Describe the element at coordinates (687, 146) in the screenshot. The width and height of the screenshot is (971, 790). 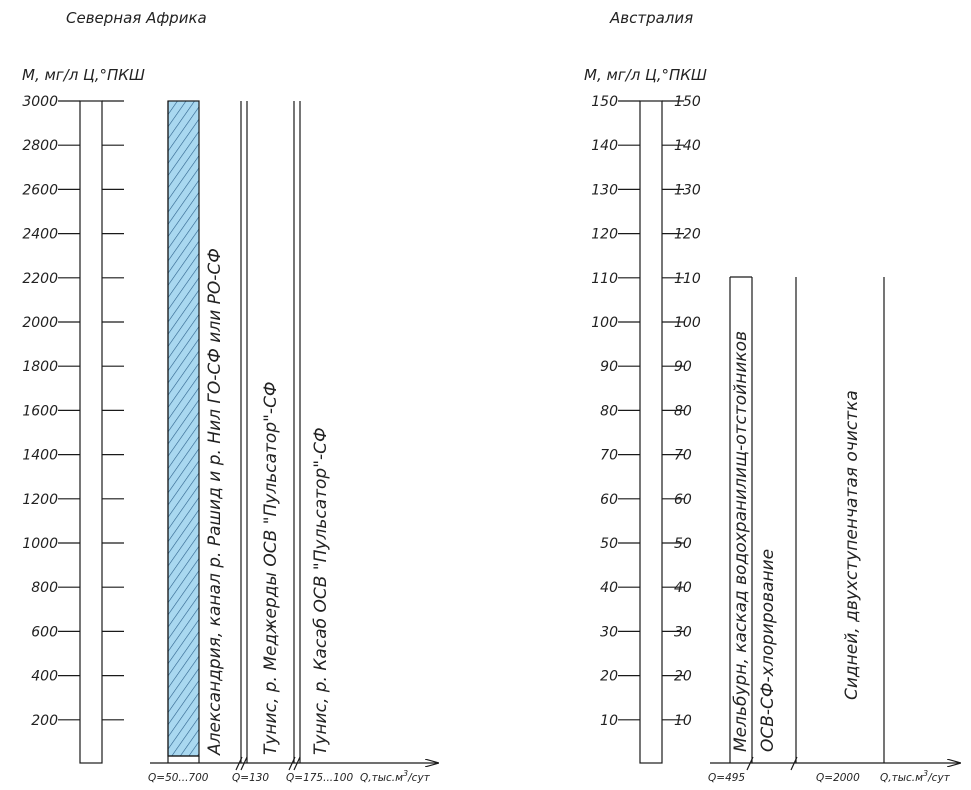
I see `australia-tick-label-right: 140` at that location.